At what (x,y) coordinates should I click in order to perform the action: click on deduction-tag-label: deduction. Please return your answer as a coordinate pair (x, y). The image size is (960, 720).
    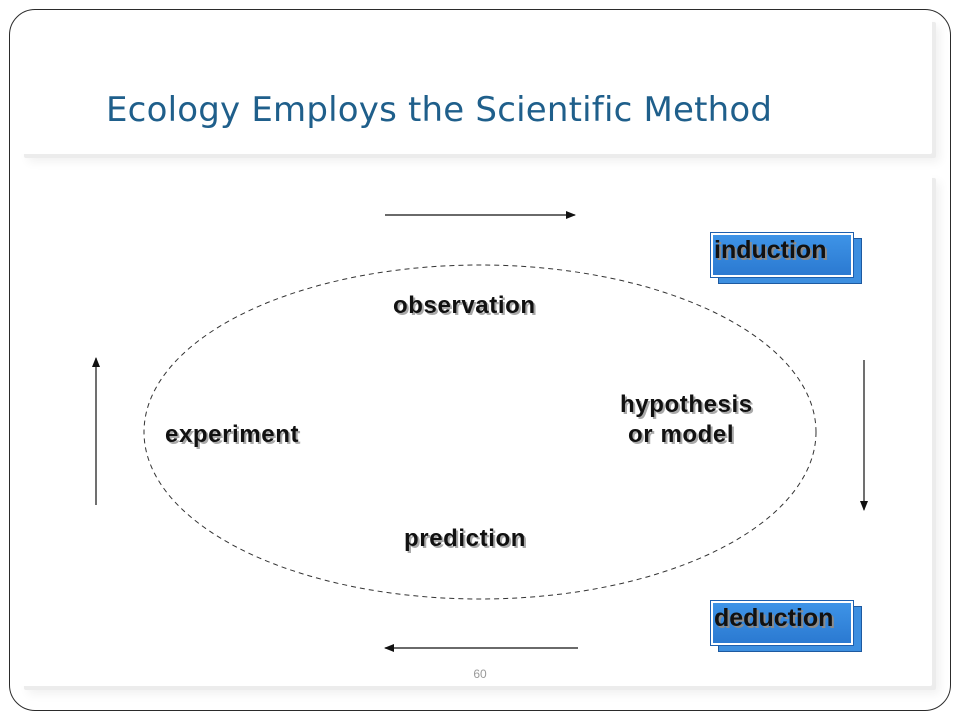
    Looking at the image, I should click on (774, 618).